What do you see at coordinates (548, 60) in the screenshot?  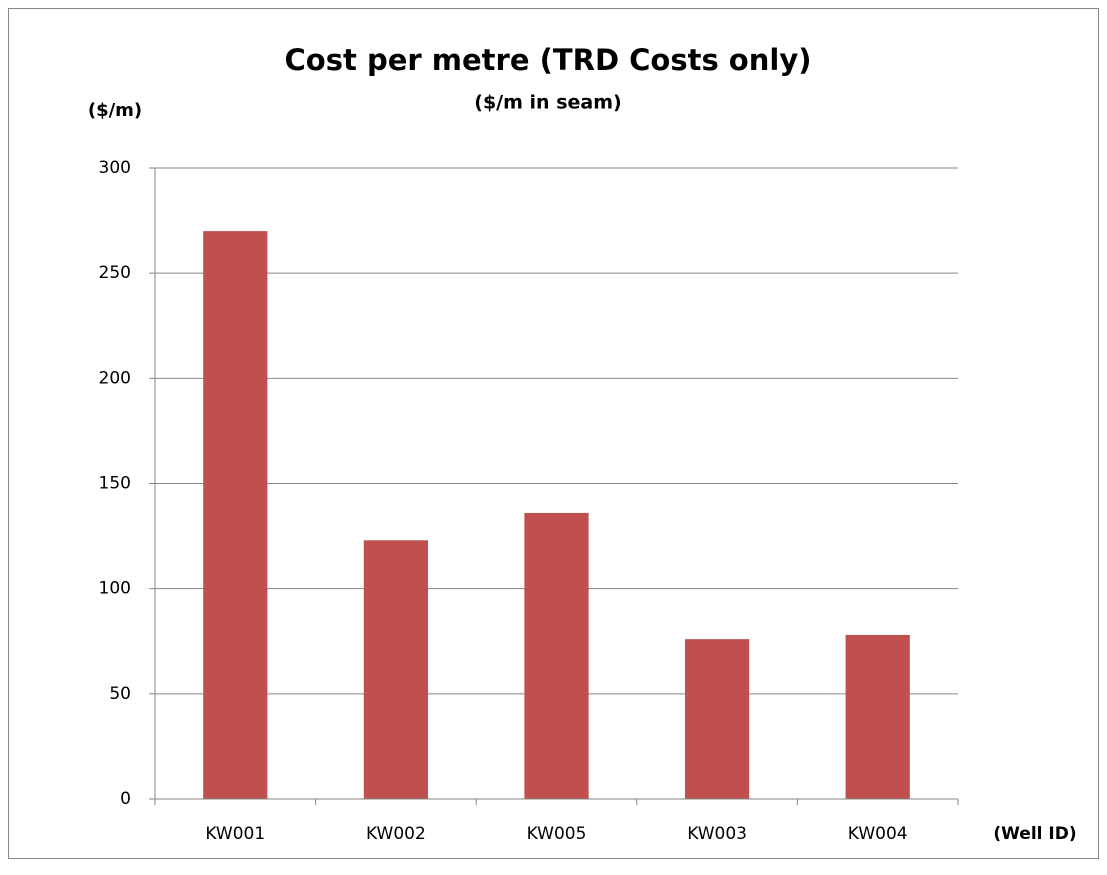 I see `chart-title: Cost per metre (TRD Costs only)` at bounding box center [548, 60].